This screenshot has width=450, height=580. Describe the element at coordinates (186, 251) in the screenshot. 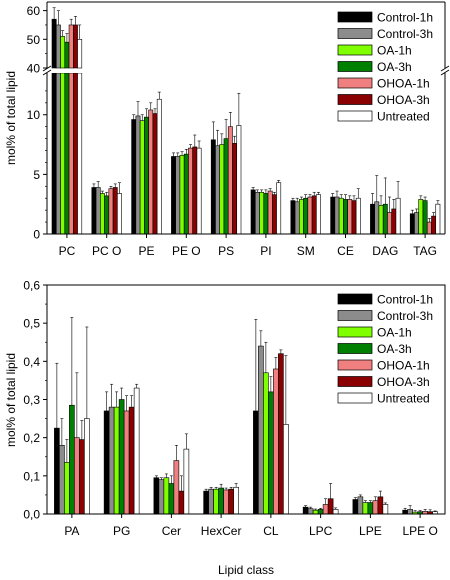

I see `x-tick-label: PE O` at that location.